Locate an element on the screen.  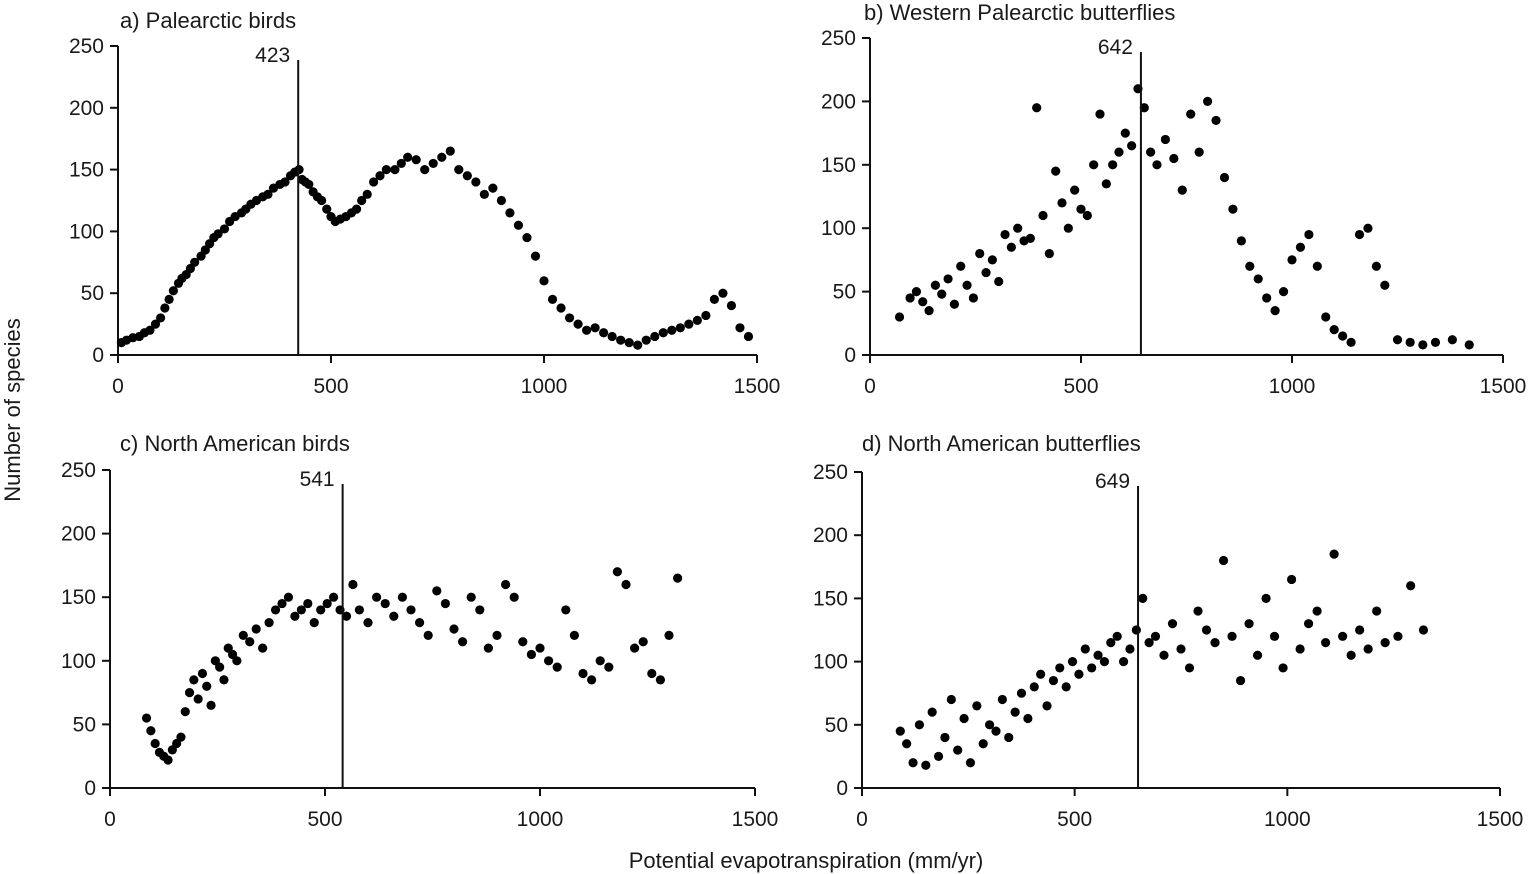
x-tick-label: 1000 is located at coordinates (540, 819).